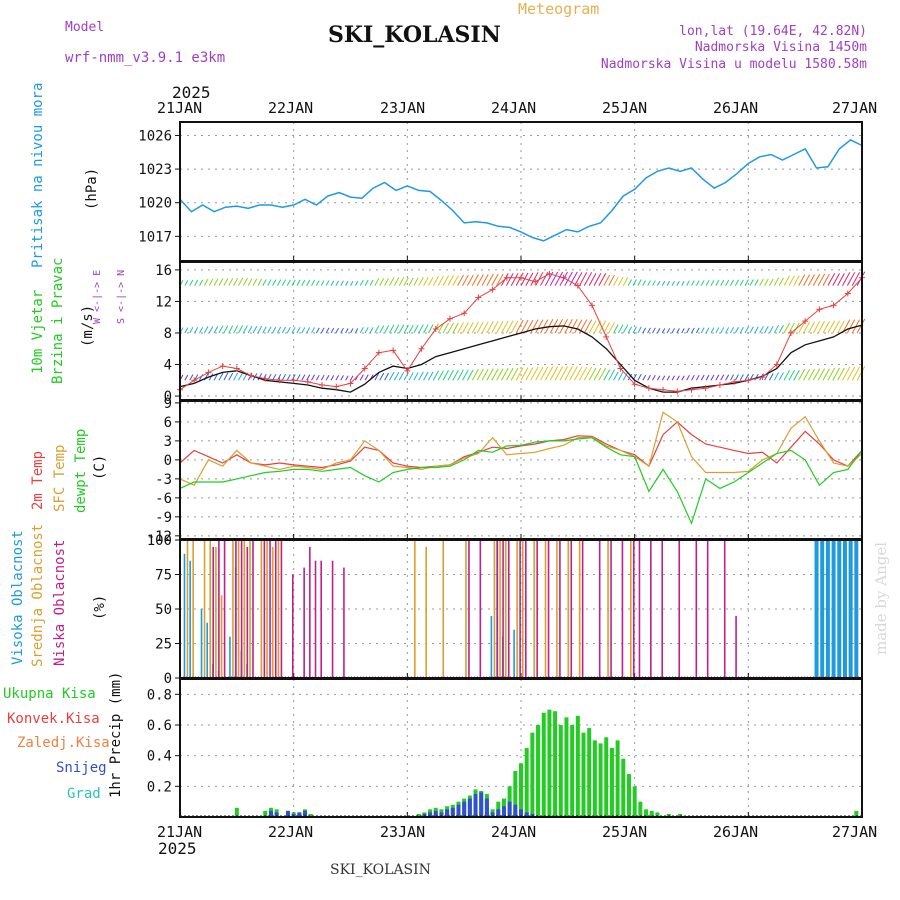 The height and width of the screenshot is (900, 900). I want to click on mid-cloud-bar, so click(494, 609).